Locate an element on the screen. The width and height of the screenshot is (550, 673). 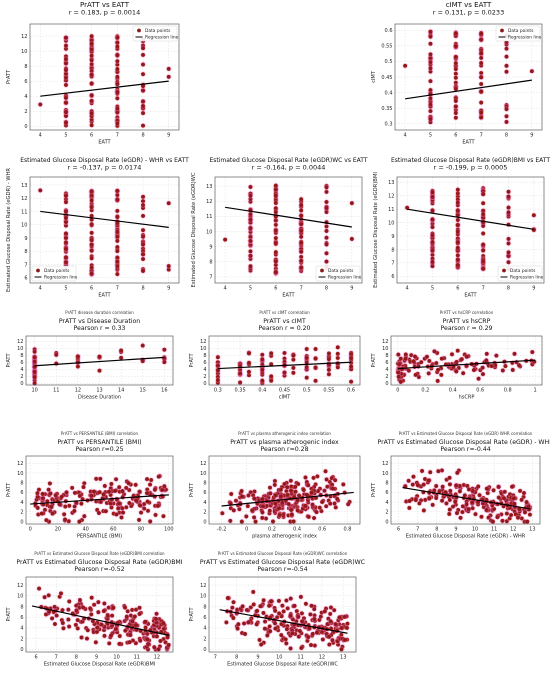
y-tick-label: 12 is located at coordinates (20, 464).